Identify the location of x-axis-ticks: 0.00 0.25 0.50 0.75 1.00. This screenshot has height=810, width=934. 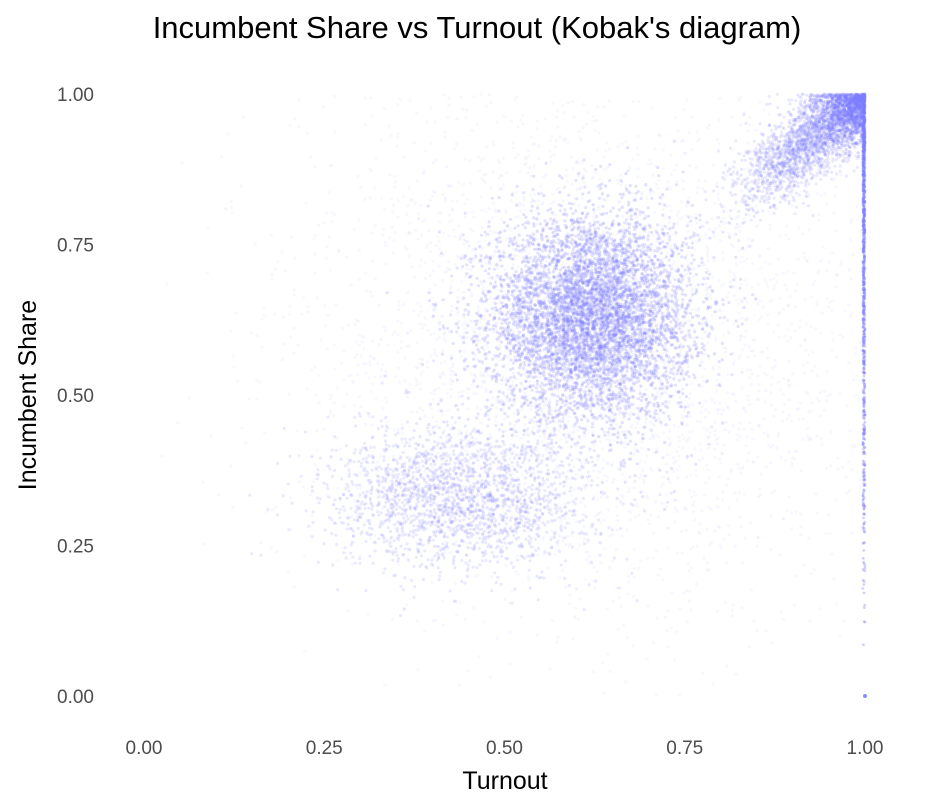
(505, 748).